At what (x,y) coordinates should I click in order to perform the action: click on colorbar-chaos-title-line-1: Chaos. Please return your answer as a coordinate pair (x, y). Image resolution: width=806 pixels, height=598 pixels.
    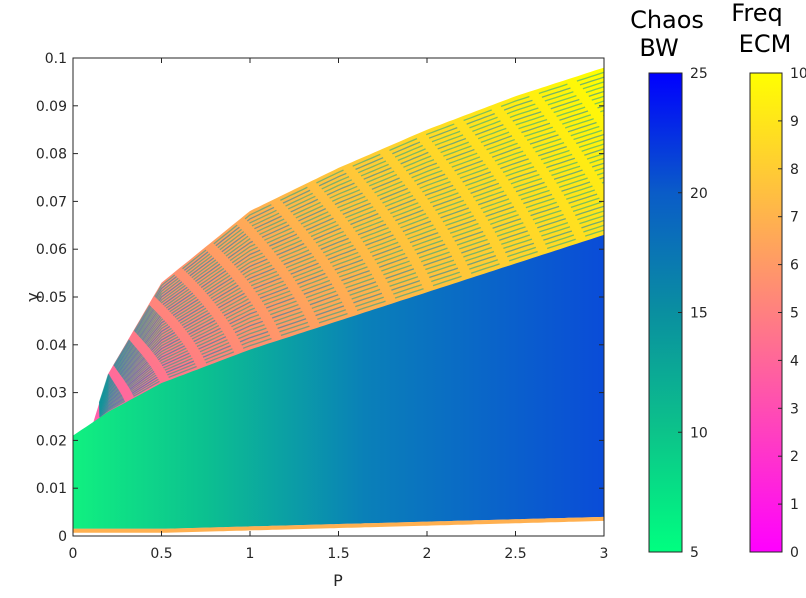
    Looking at the image, I should click on (667, 20).